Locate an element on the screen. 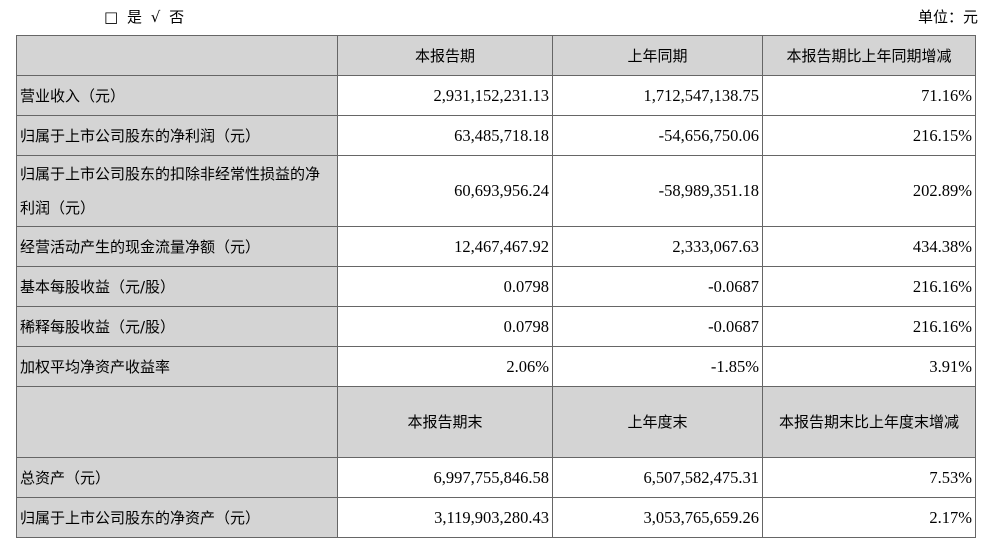 Image resolution: width=994 pixels, height=548 pixels. column-header: 本报告期末 is located at coordinates (445, 422).